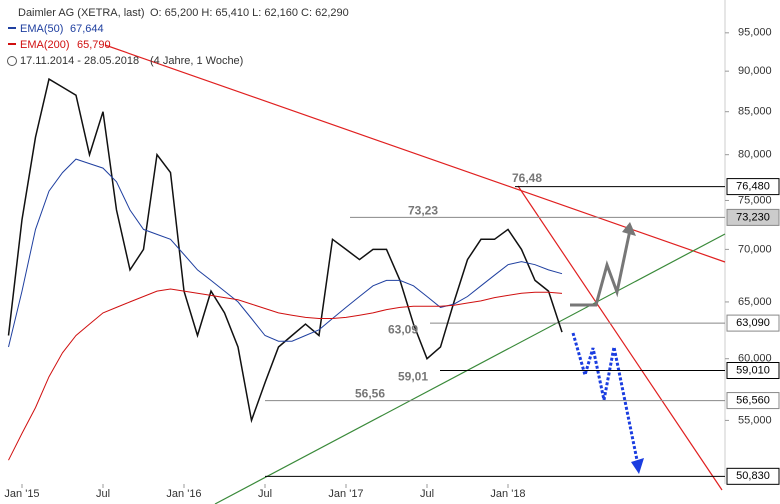  I want to click on x-tick-label: Jan '16, so click(183, 494).